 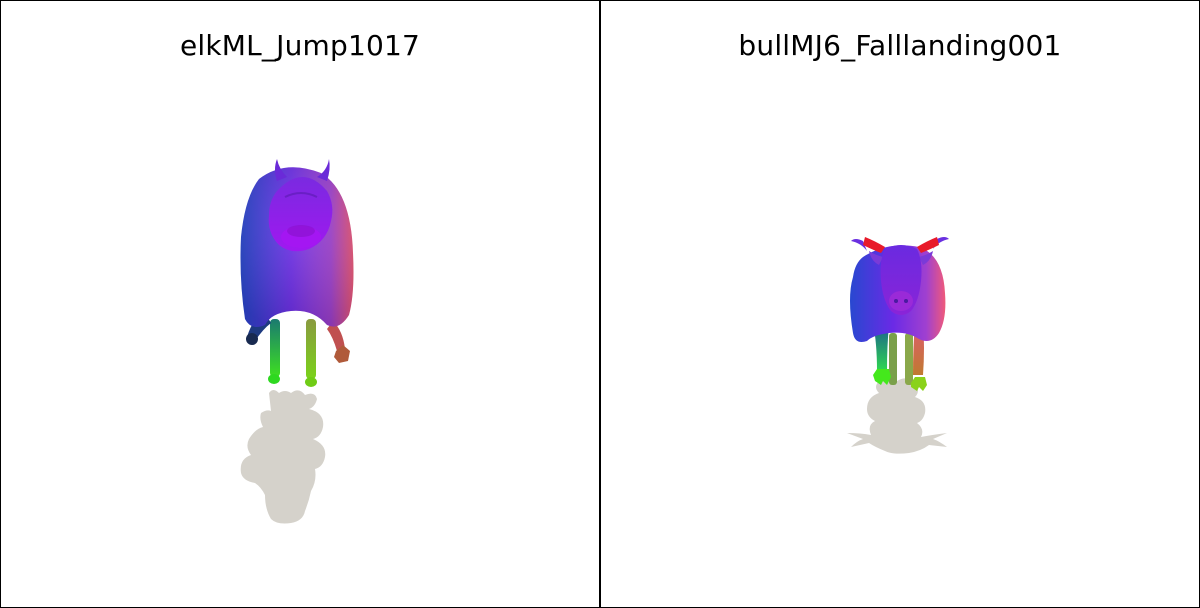 What do you see at coordinates (900, 45) in the screenshot?
I see `panel-title: bullMJ6_Falllanding001` at bounding box center [900, 45].